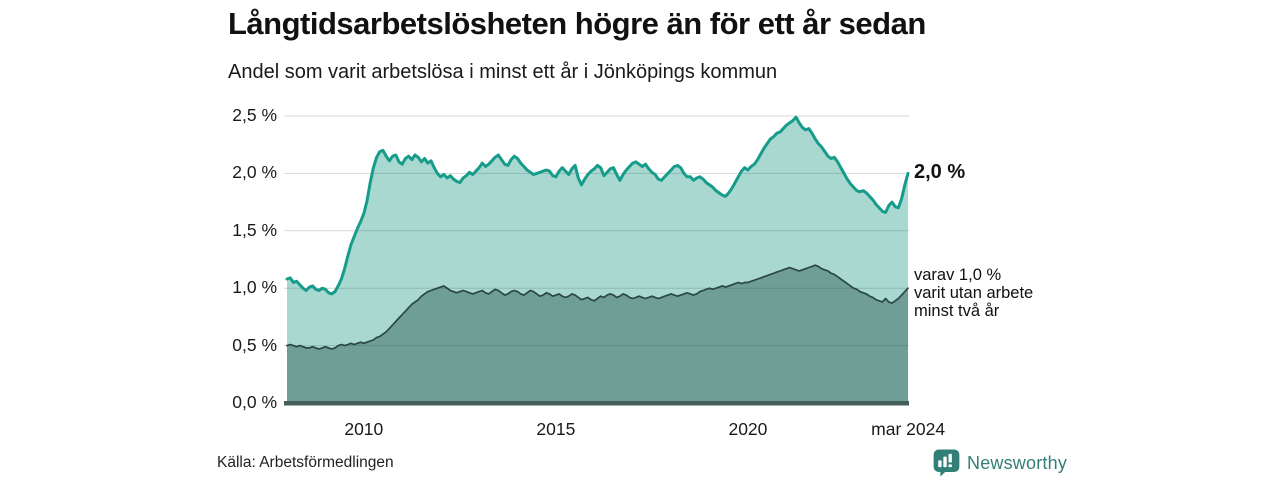 Image resolution: width=1280 pixels, height=480 pixels. What do you see at coordinates (254, 344) in the screenshot?
I see `y-axis-tick-label: 0,5 %` at bounding box center [254, 344].